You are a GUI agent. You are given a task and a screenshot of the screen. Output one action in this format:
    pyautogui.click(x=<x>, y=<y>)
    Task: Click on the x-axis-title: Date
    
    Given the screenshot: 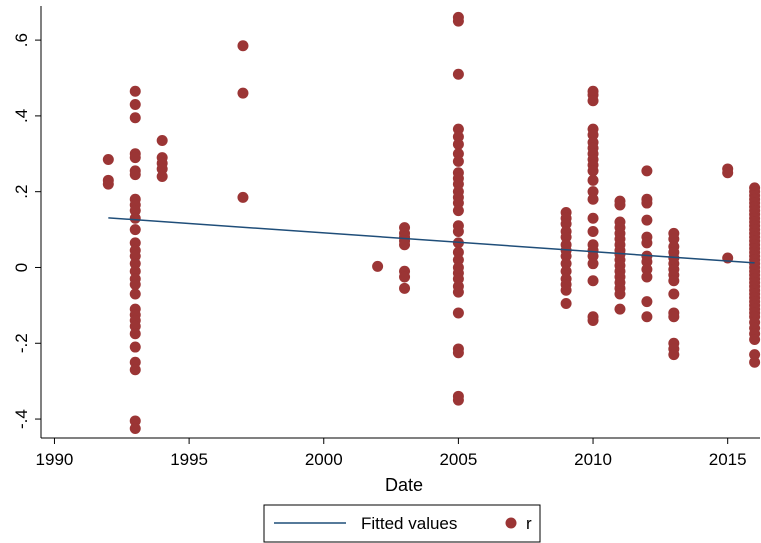 What is the action you would take?
    pyautogui.click(x=404, y=485)
    